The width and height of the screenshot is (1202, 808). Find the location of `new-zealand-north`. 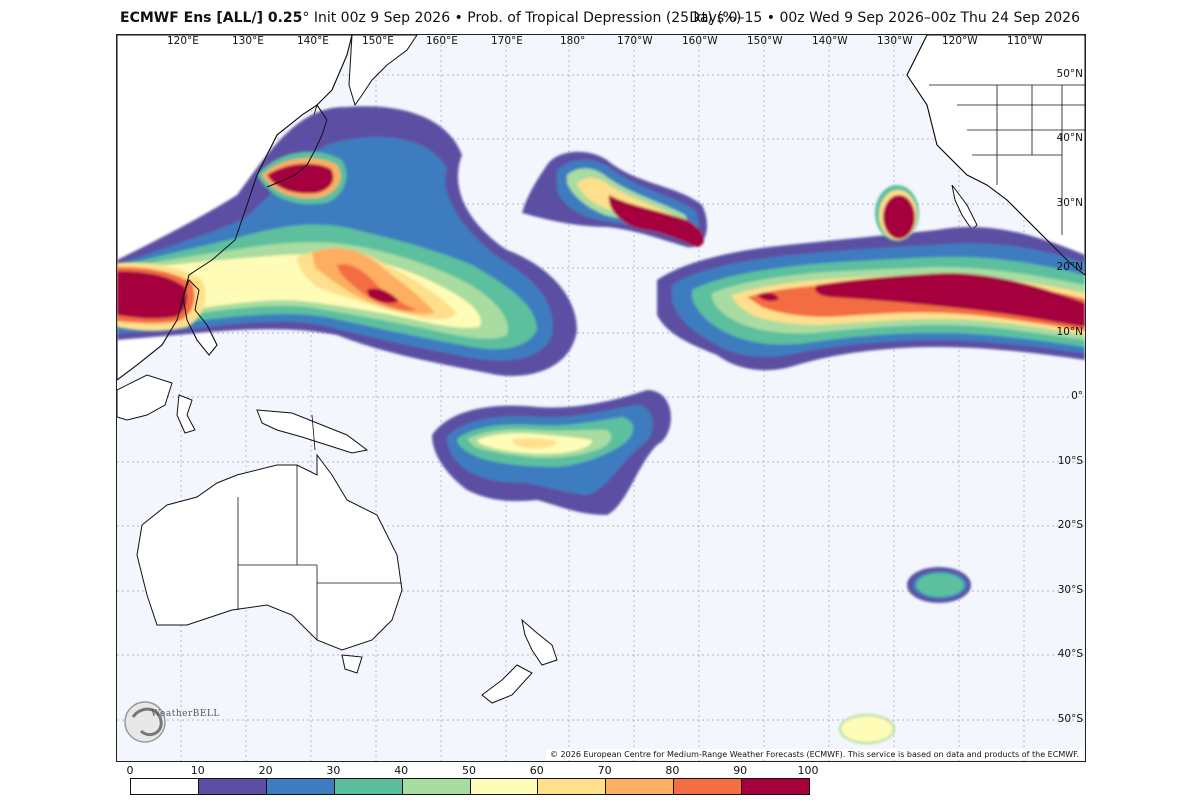

new-zealand-north is located at coordinates (539, 642).